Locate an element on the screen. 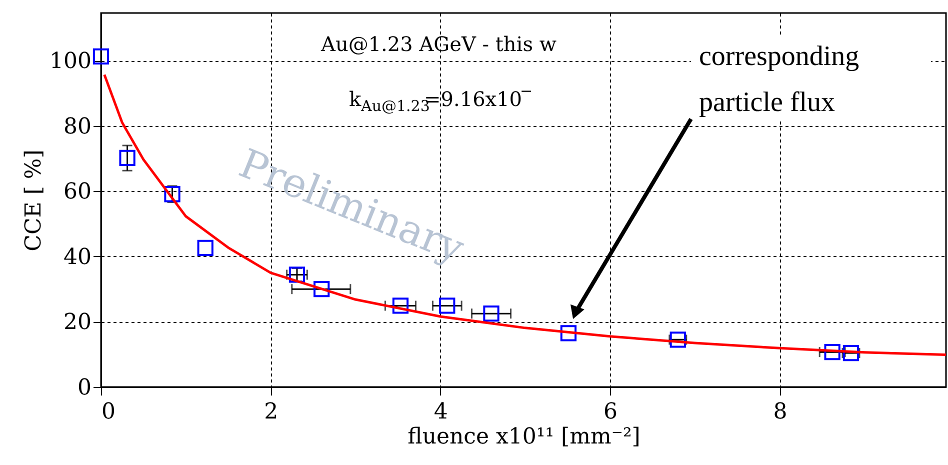 The image size is (948, 465). y-tick-label: 20 is located at coordinates (78, 323).